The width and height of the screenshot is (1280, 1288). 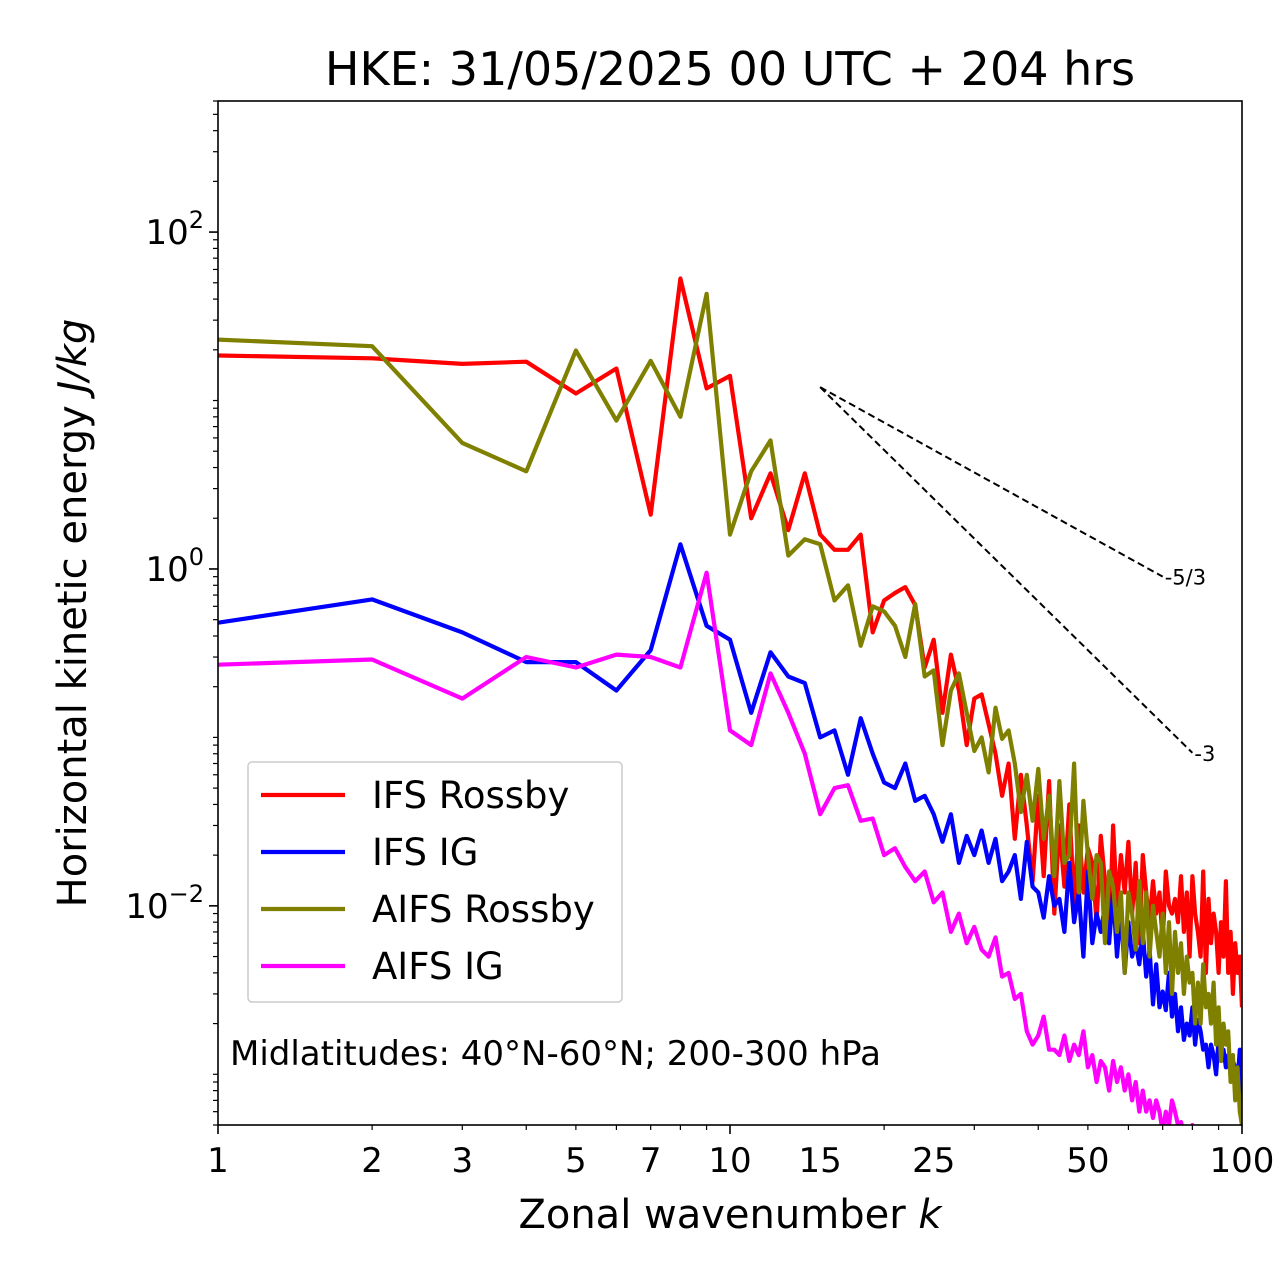 I want to click on x-tick-label: 25, so click(x=933, y=1161).